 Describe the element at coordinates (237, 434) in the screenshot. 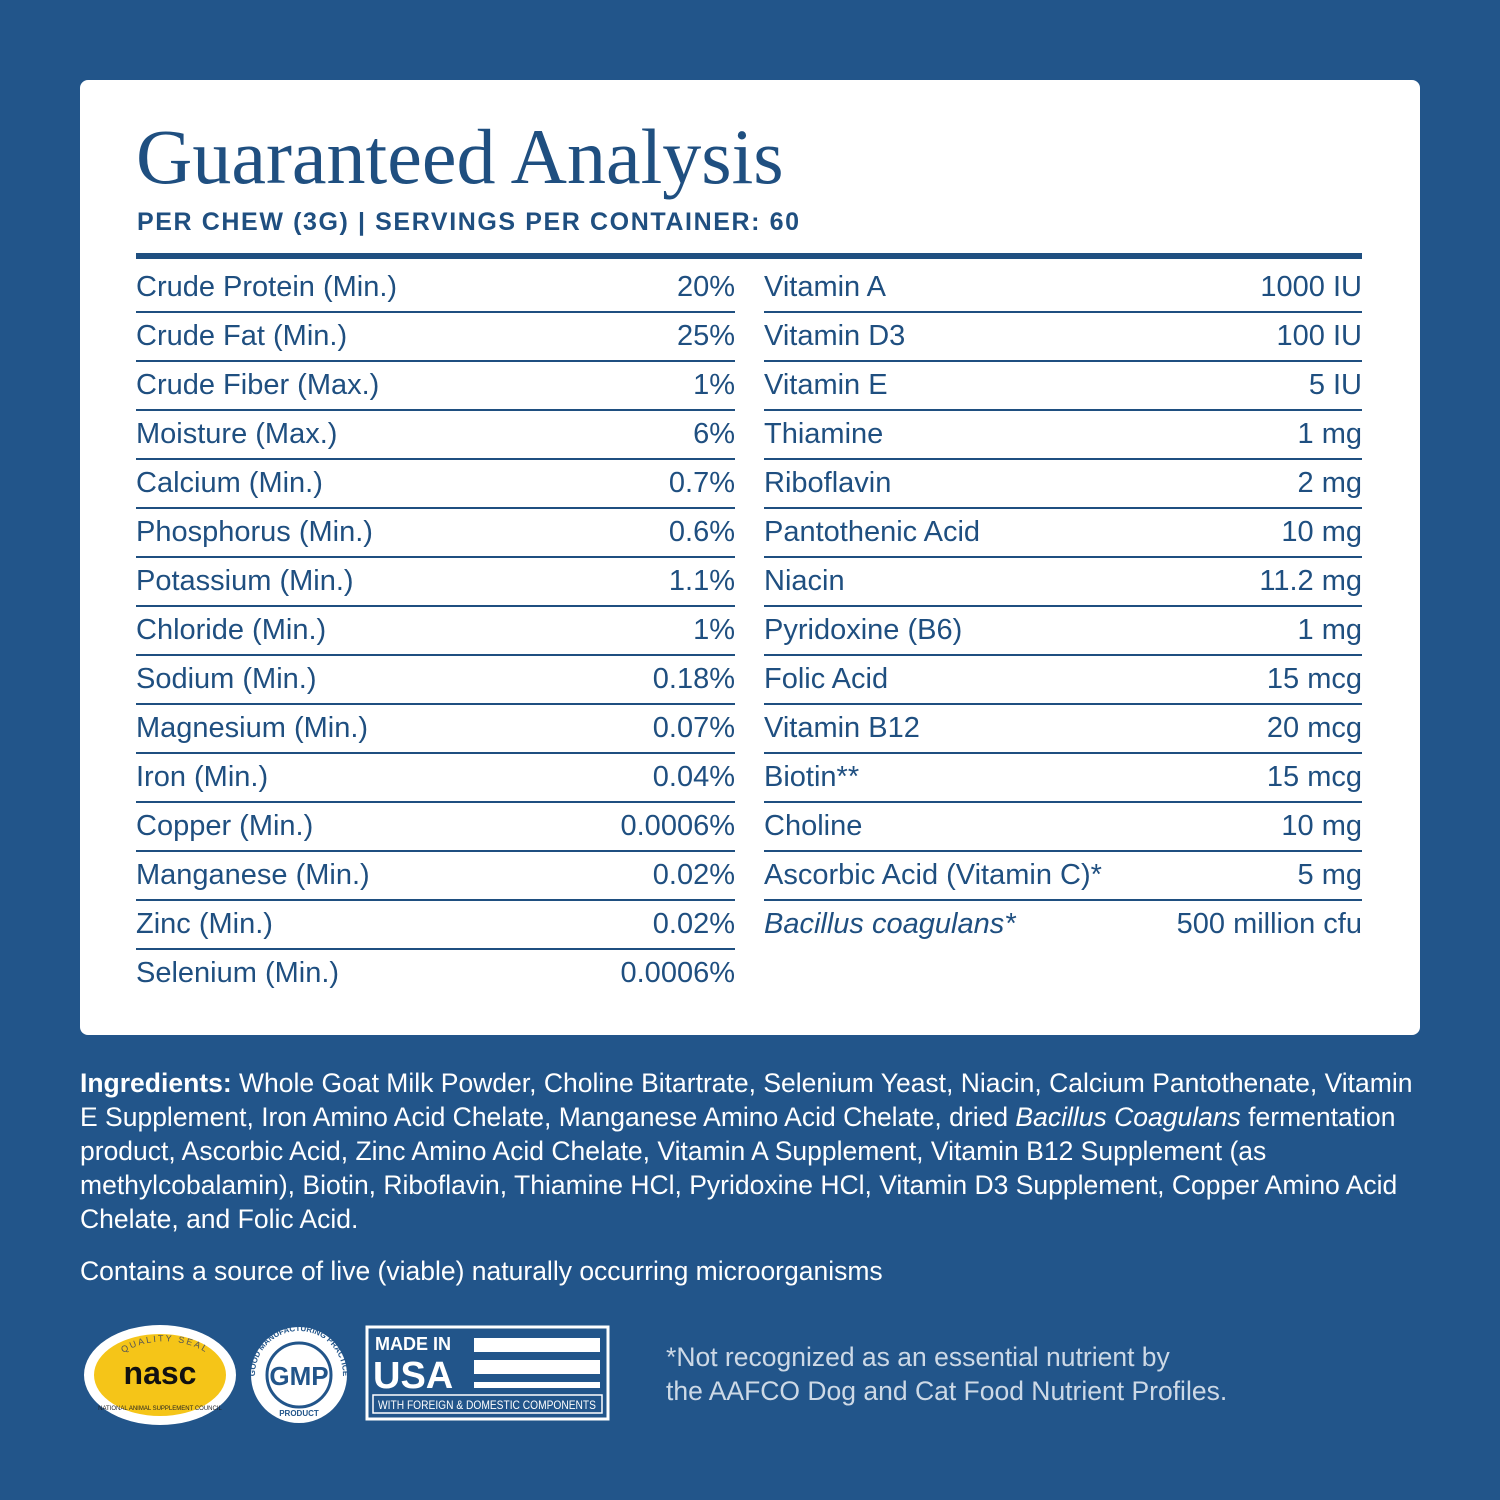

I see `nutrient-name: Moisture (Max.)` at that location.